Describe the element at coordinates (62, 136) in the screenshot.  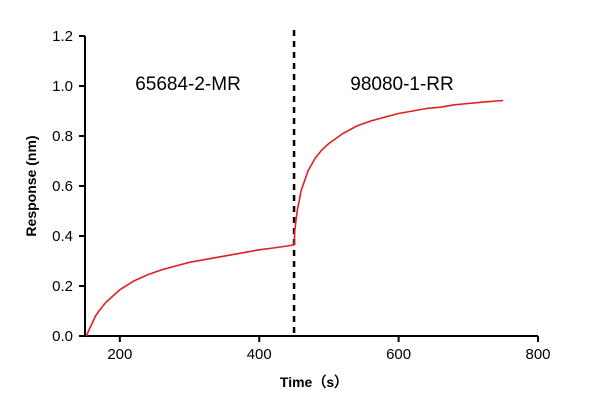
I see `y-tick-label: 0.8` at that location.